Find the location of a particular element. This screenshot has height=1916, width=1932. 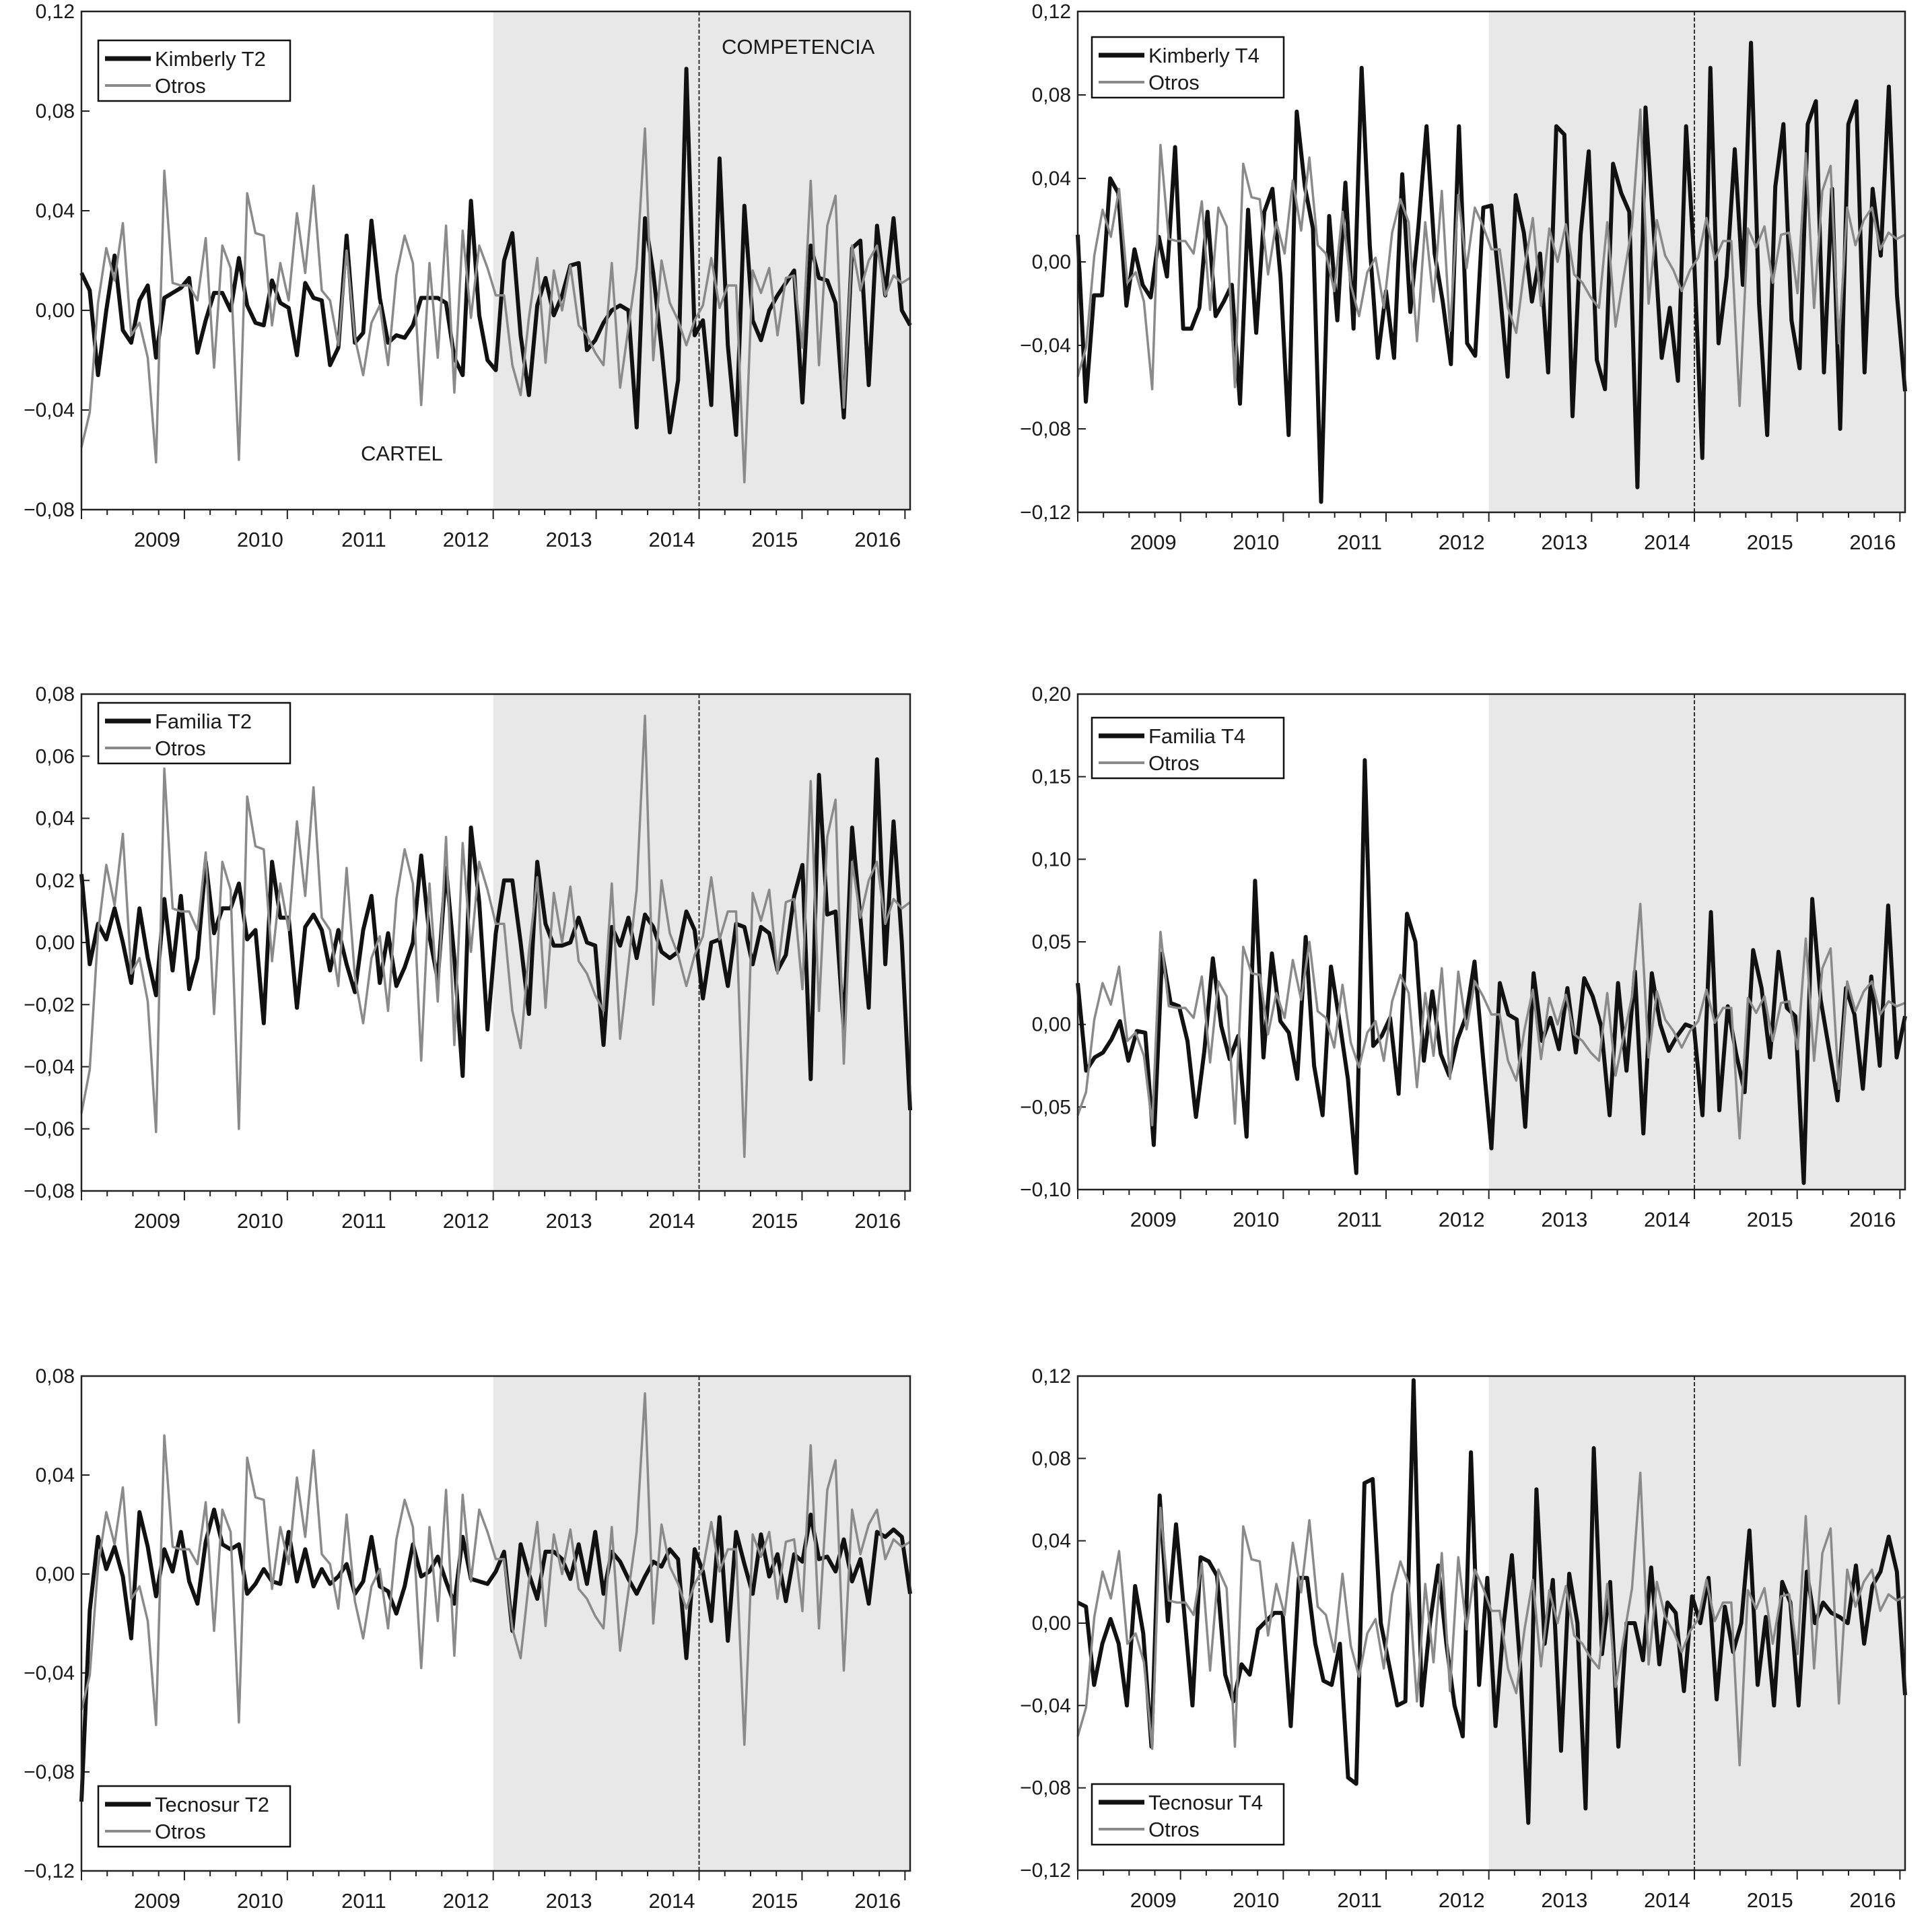

legend-label: Familia T4 is located at coordinates (1196, 736).